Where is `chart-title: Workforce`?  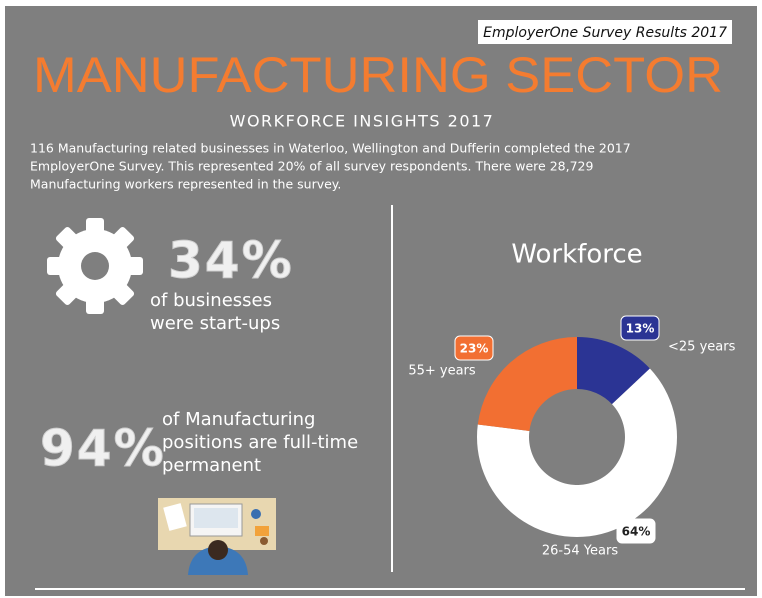
chart-title: Workforce is located at coordinates (576, 255).